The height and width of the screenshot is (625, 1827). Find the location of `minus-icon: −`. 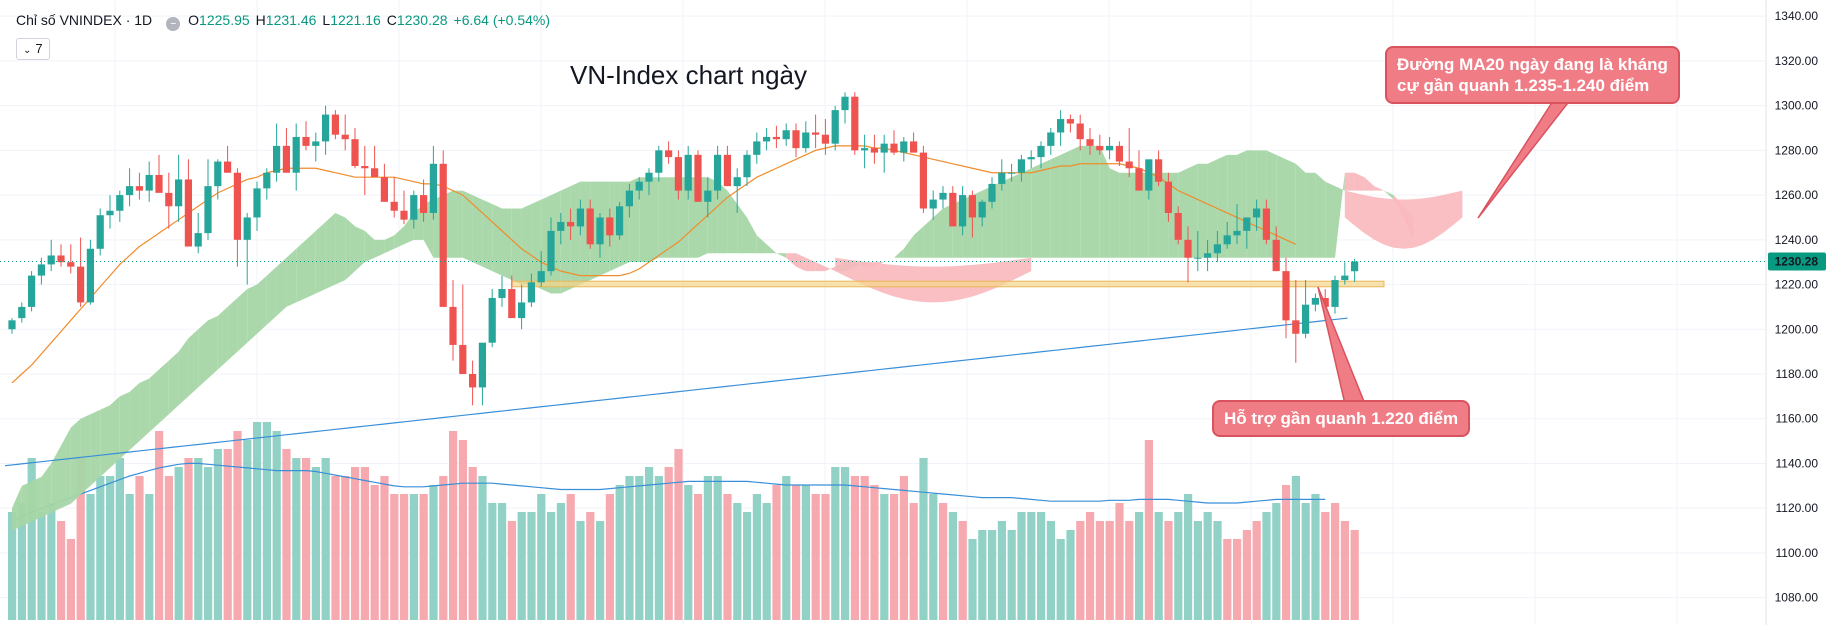

minus-icon: − is located at coordinates (173, 24).